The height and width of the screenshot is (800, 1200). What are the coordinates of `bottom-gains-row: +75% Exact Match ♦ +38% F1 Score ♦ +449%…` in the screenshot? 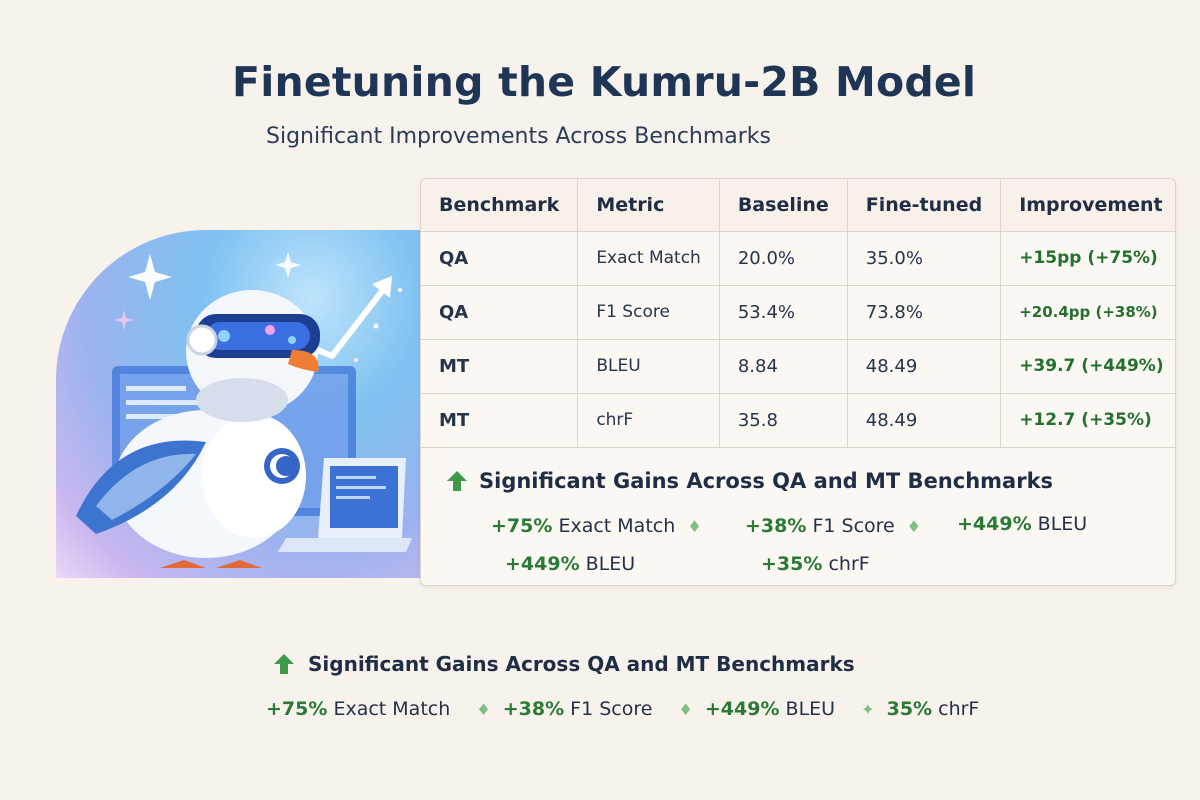 It's located at (629, 709).